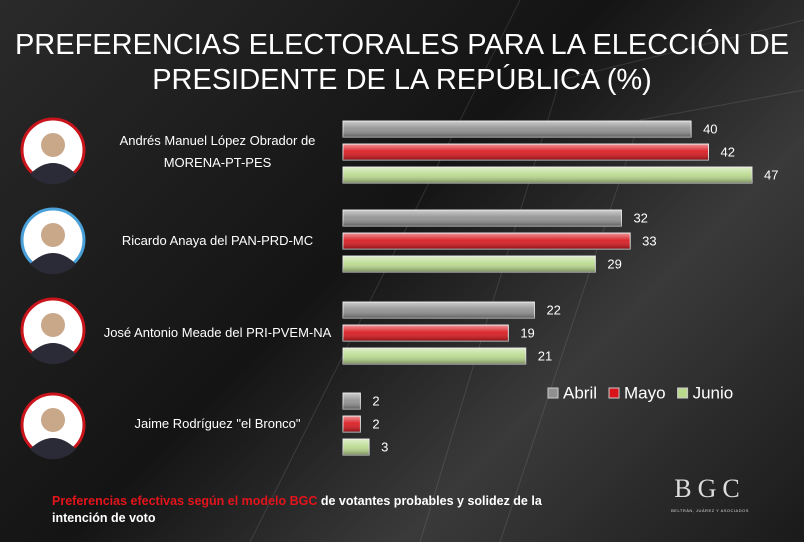  Describe the element at coordinates (217, 240) in the screenshot. I see `category-label: Ricardo Anaya del PAN-PRD-MC` at that location.